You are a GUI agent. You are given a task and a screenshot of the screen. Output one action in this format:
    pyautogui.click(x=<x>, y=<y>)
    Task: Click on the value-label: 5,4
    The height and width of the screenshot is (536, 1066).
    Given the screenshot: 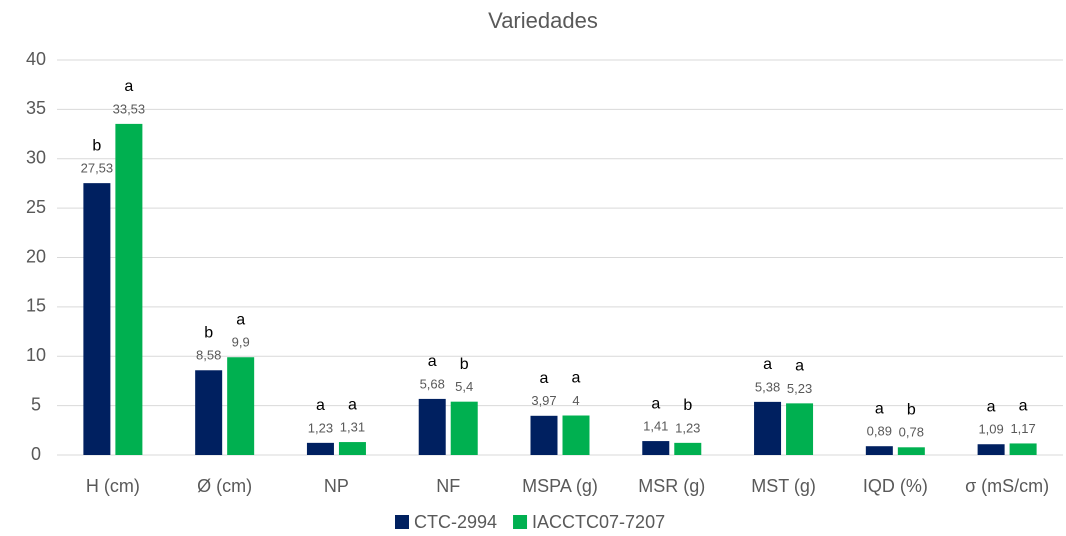 What is the action you would take?
    pyautogui.click(x=464, y=386)
    